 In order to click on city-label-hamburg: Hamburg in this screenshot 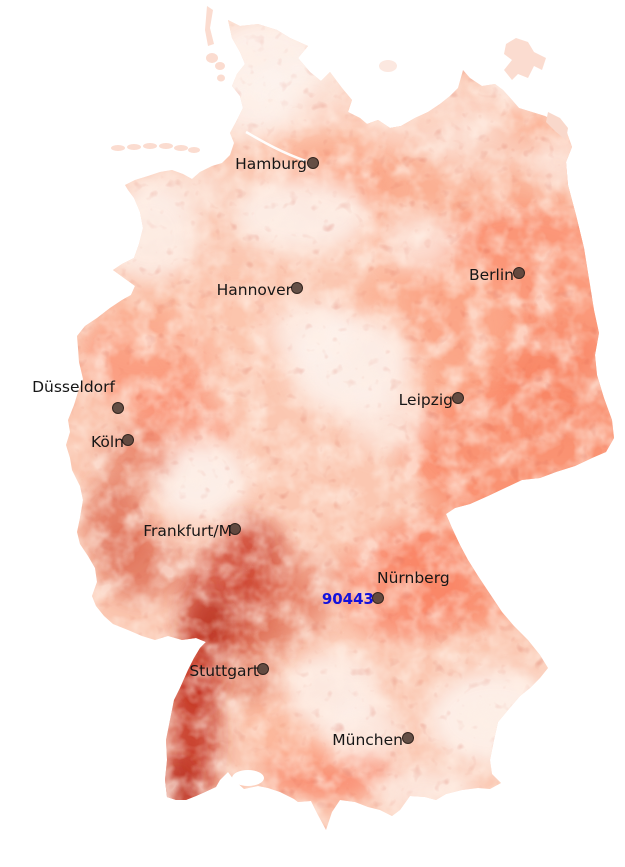, I will do `click(271, 164)`.